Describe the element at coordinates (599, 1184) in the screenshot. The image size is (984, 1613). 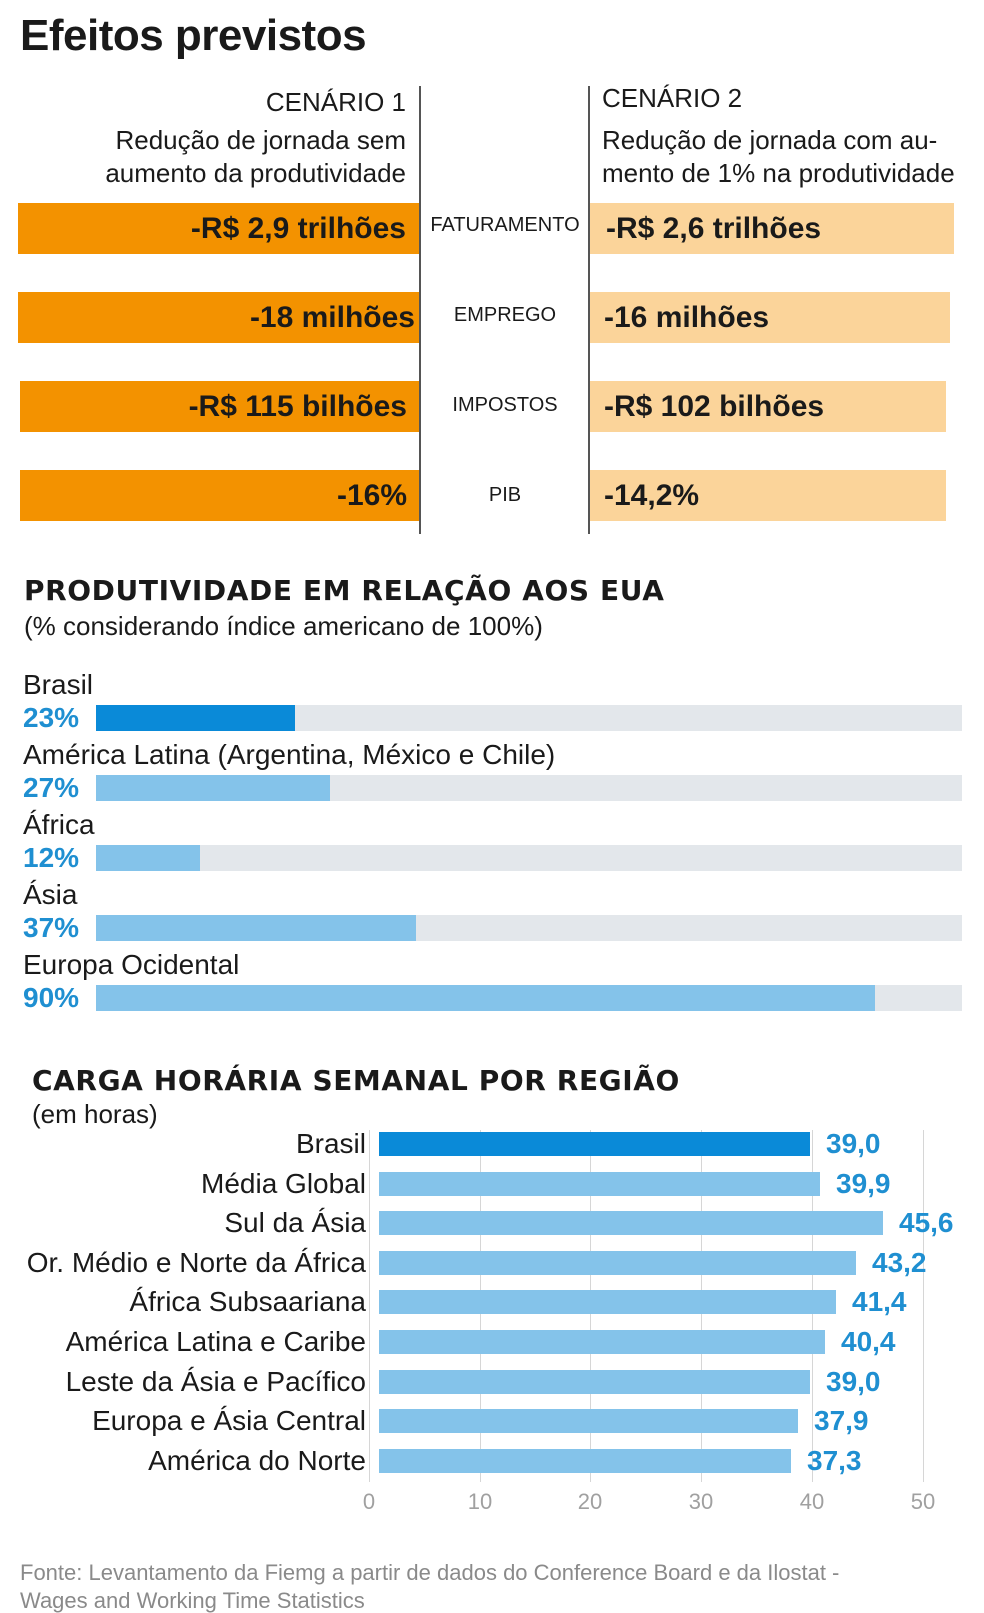
I see `hours-1-bar` at that location.